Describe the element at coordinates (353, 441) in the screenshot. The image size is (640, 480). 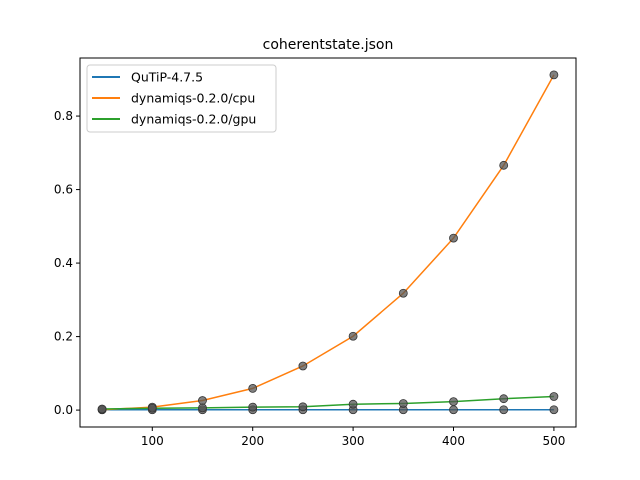
I see `x-tick-label: 300` at that location.